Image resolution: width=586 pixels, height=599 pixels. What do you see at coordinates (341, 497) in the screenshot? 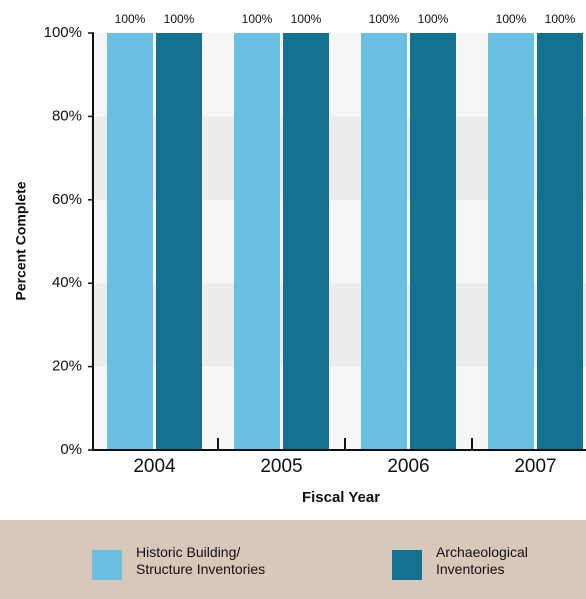
I see `x-axis-title: Fiscal Year` at bounding box center [341, 497].